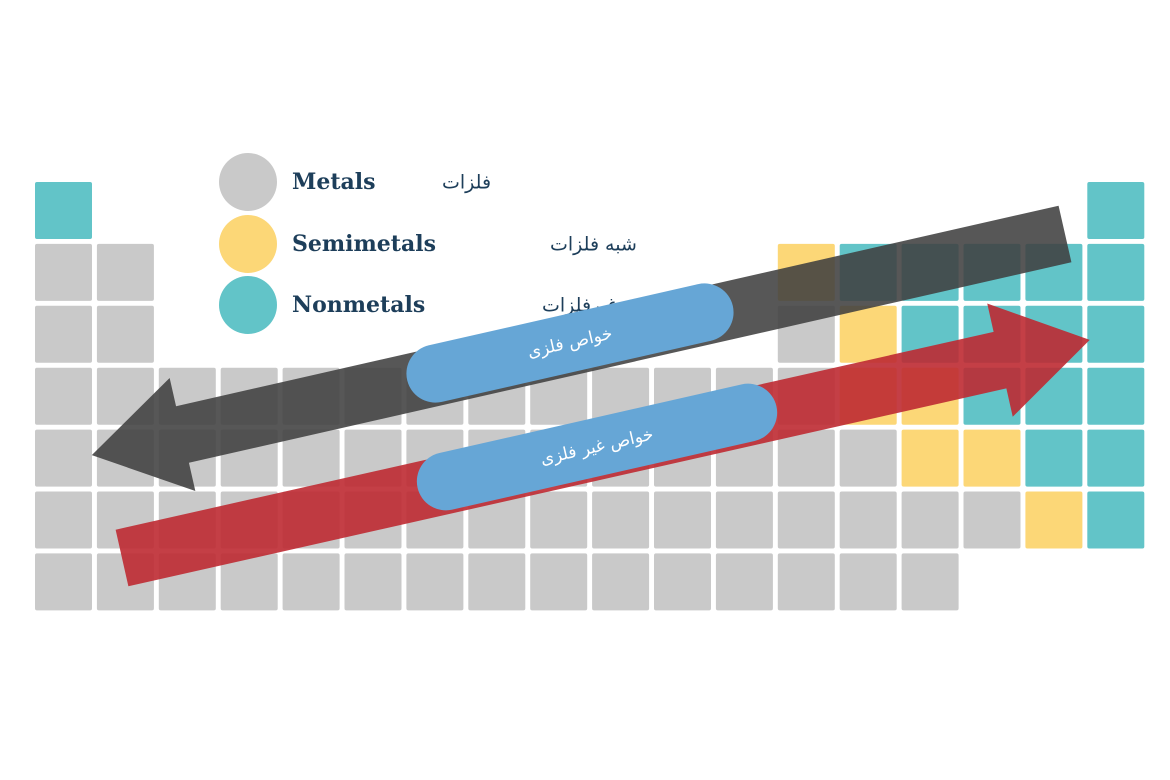 The image size is (1170, 780). I want to click on metallic-label: خواص فلزی, so click(570, 343).